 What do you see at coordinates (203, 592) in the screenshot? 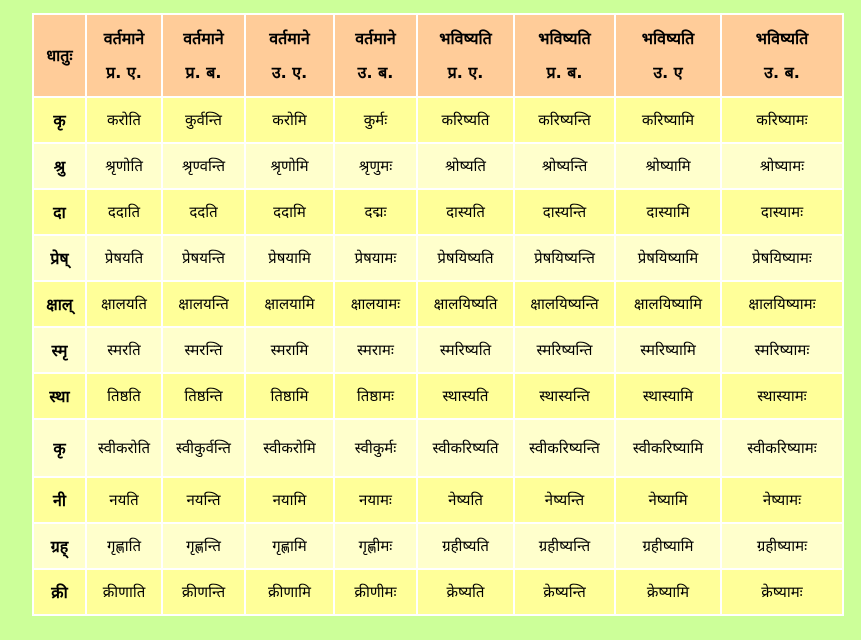
I see `form-cell: क्रीणन्ति` at bounding box center [203, 592].